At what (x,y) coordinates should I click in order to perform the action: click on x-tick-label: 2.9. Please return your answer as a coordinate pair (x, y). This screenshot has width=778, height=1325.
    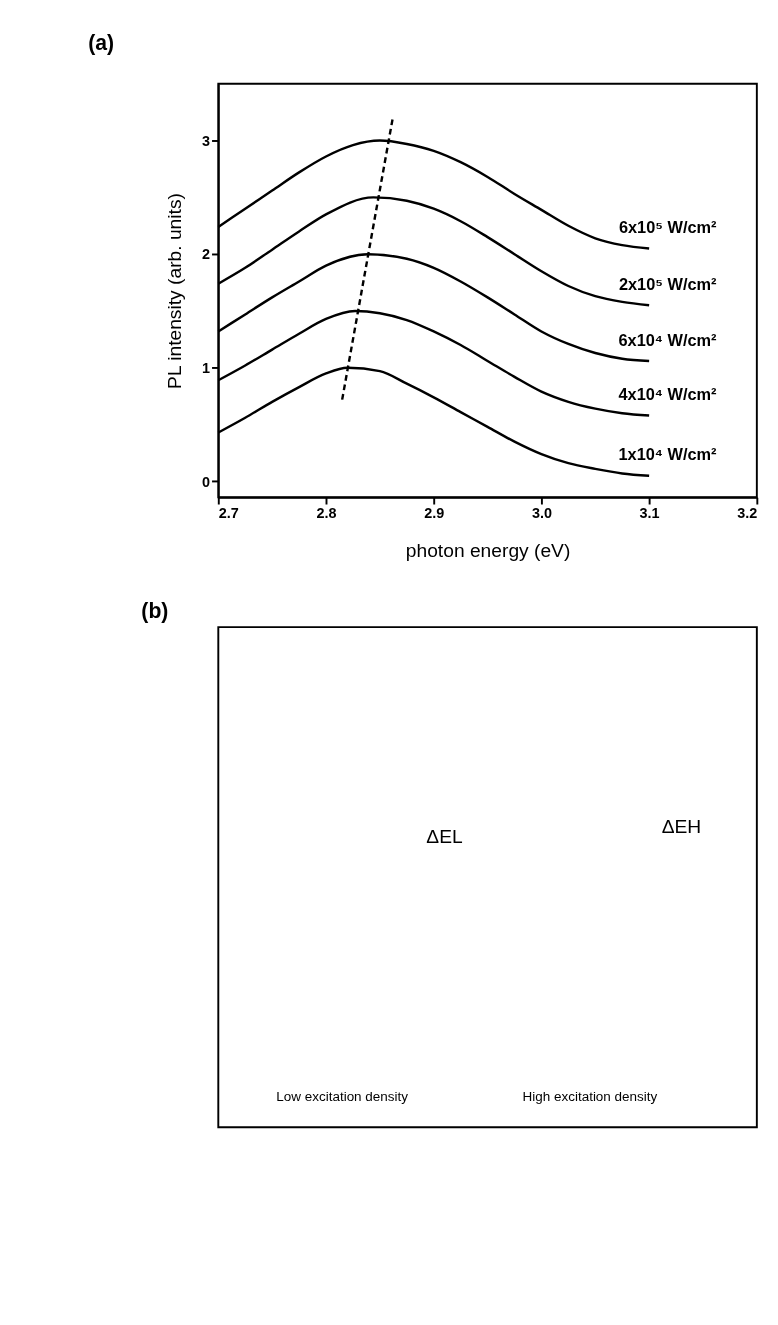
    Looking at the image, I should click on (434, 512).